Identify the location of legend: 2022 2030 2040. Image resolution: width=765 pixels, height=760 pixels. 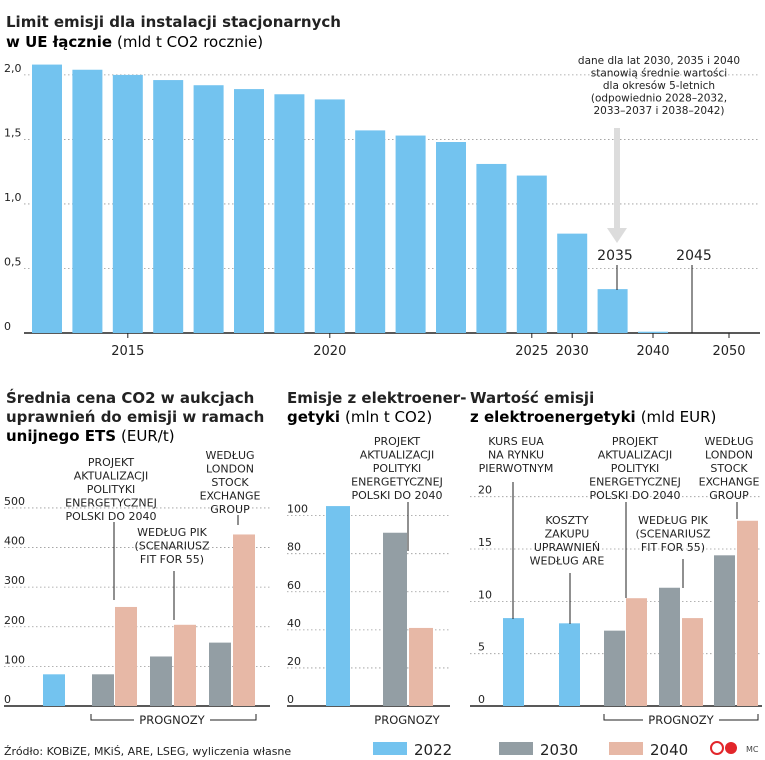
(530, 750).